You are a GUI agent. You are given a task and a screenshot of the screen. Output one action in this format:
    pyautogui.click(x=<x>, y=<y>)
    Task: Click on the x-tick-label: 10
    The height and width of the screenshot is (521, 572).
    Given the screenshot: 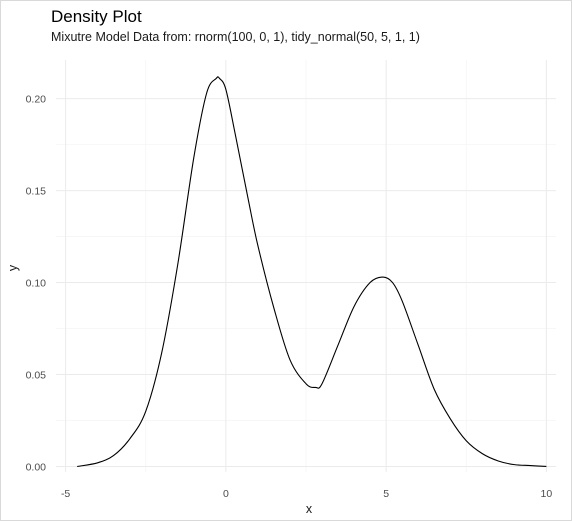 What is the action you would take?
    pyautogui.click(x=547, y=494)
    